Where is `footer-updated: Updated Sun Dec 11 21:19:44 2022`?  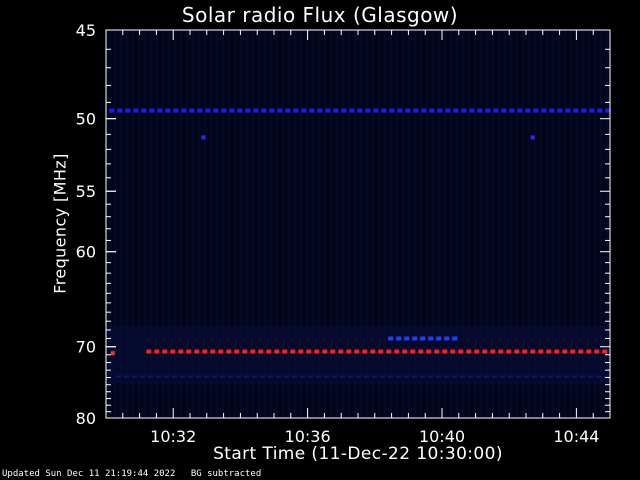
footer-updated: Updated Sun Dec 11 21:19:44 2022 is located at coordinates (89, 474).